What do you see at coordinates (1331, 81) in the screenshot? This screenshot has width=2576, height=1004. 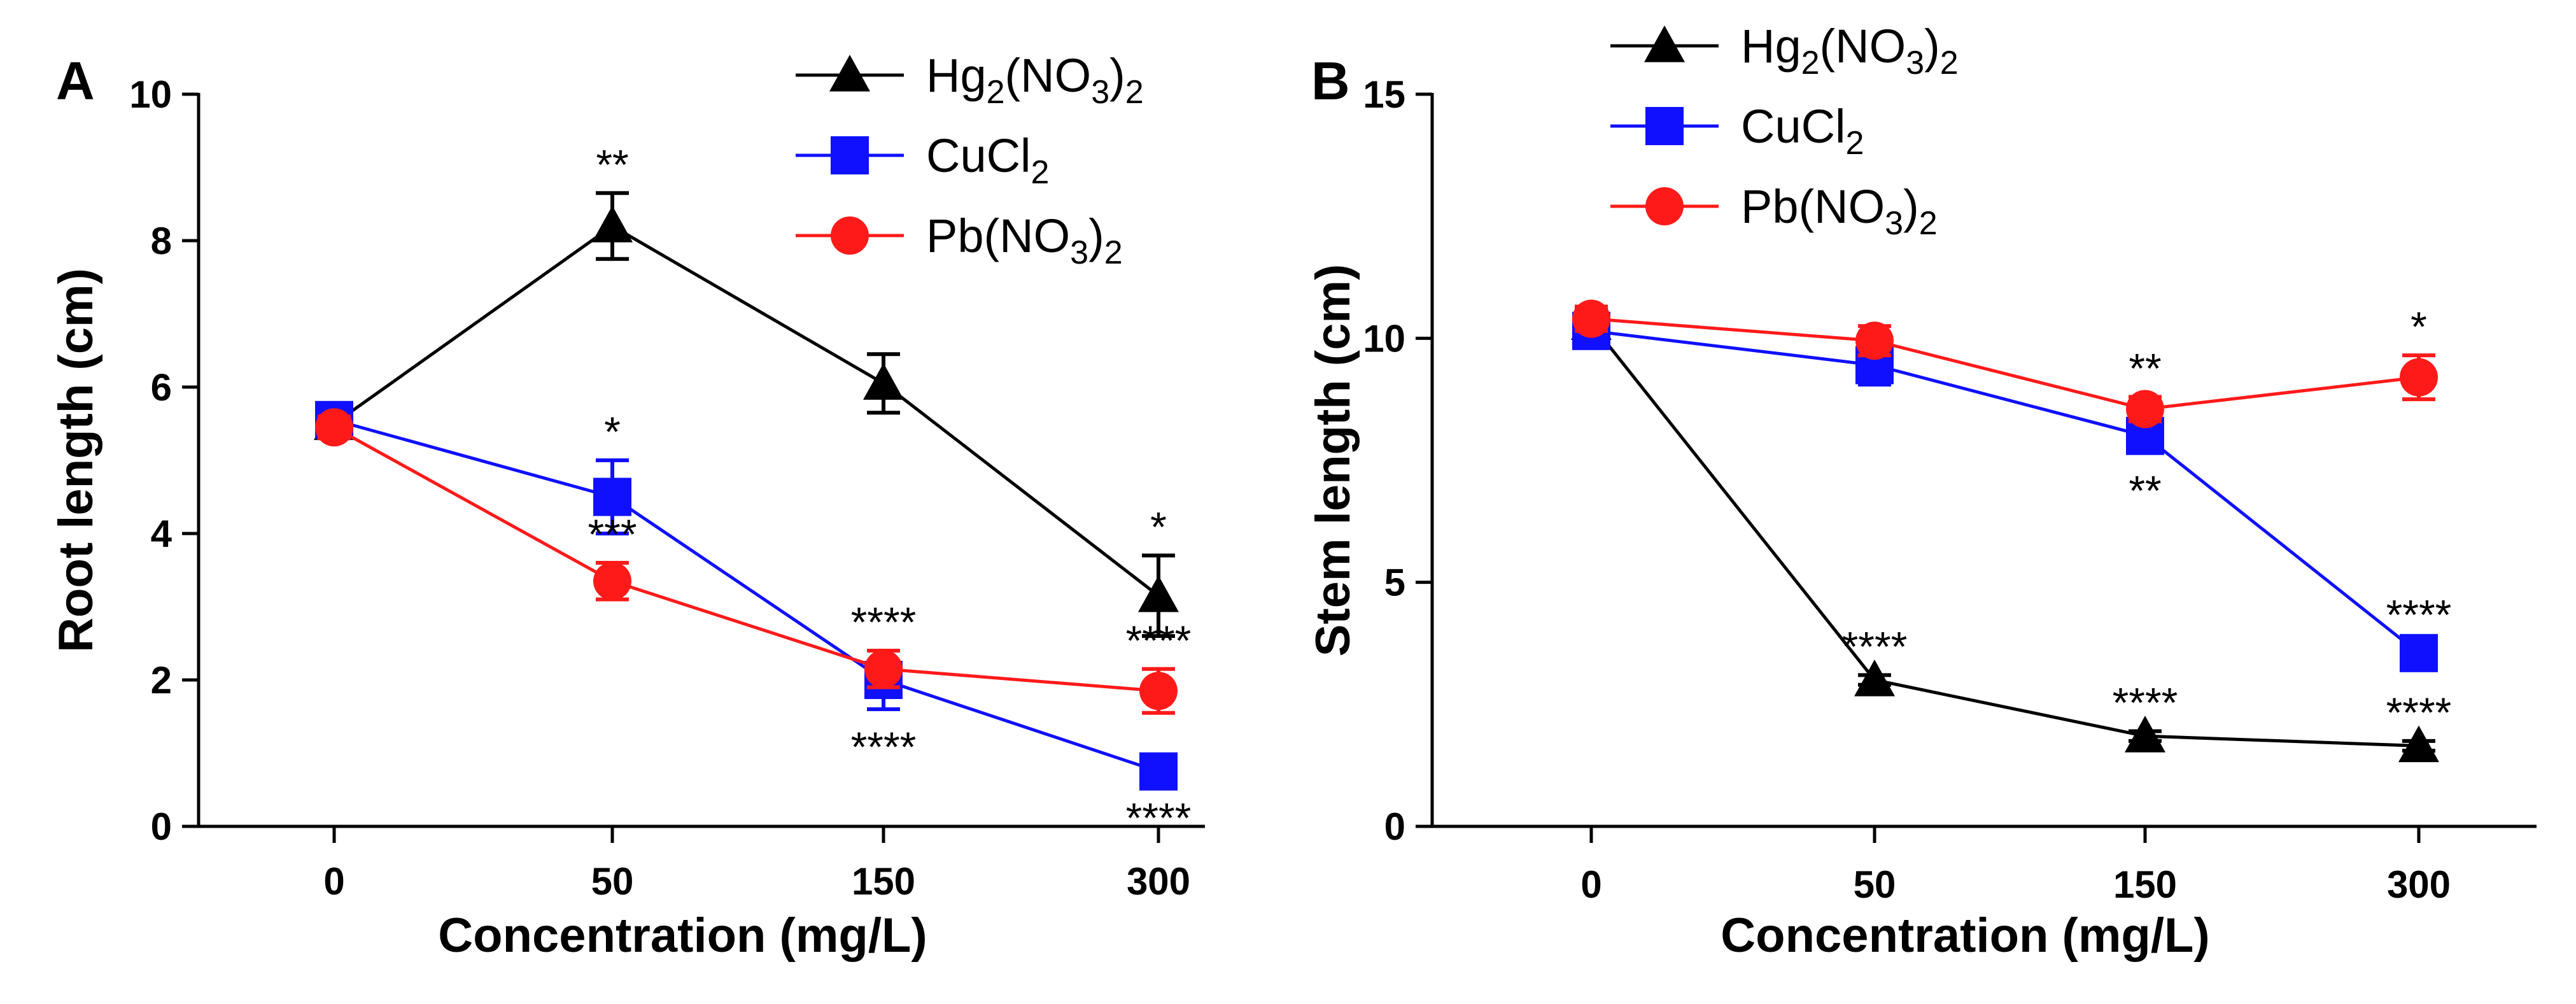 I see `panel-letter: B` at bounding box center [1331, 81].